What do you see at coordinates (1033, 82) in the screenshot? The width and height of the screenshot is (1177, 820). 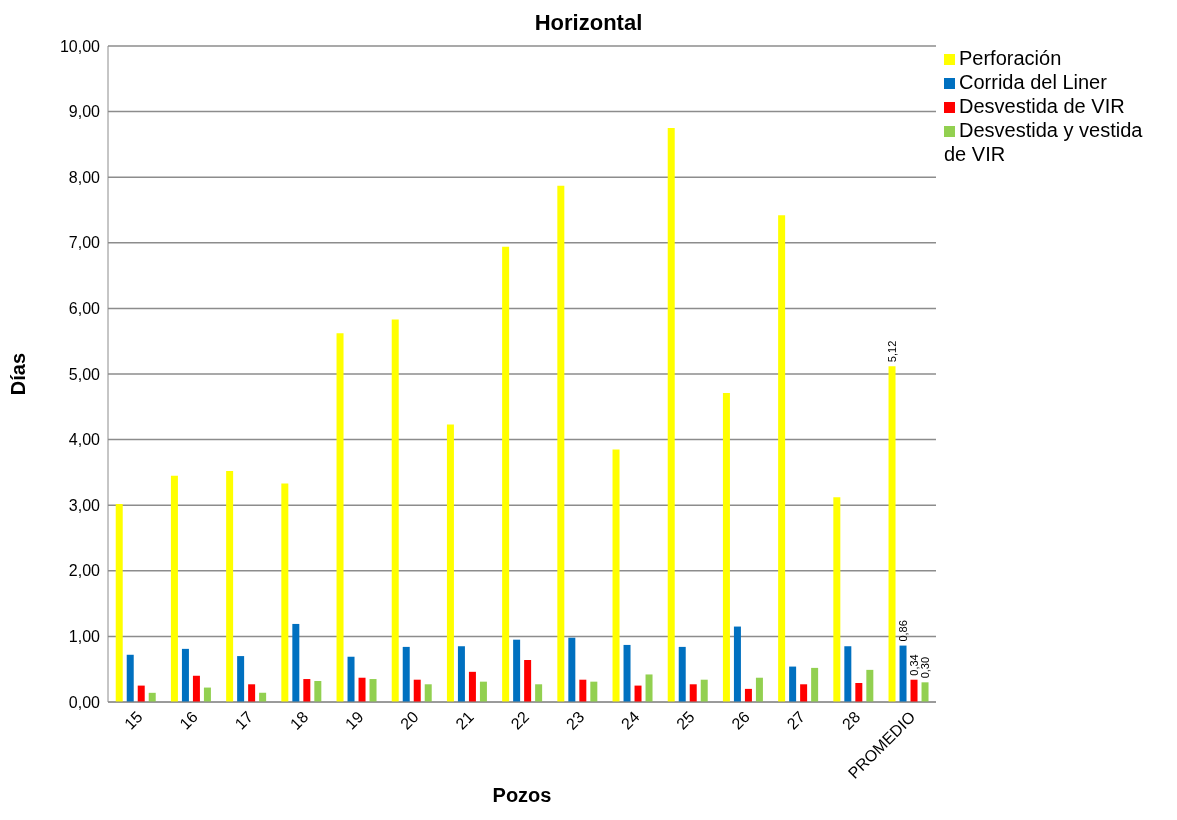 I see `legend-label: Corrida del Liner` at bounding box center [1033, 82].